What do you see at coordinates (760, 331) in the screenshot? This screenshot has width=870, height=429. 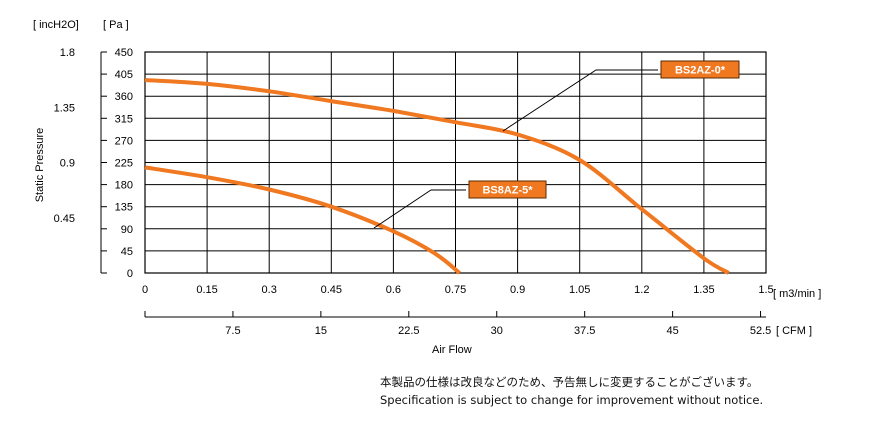 I see `x-tick-label-cfm: 52.5` at bounding box center [760, 331].